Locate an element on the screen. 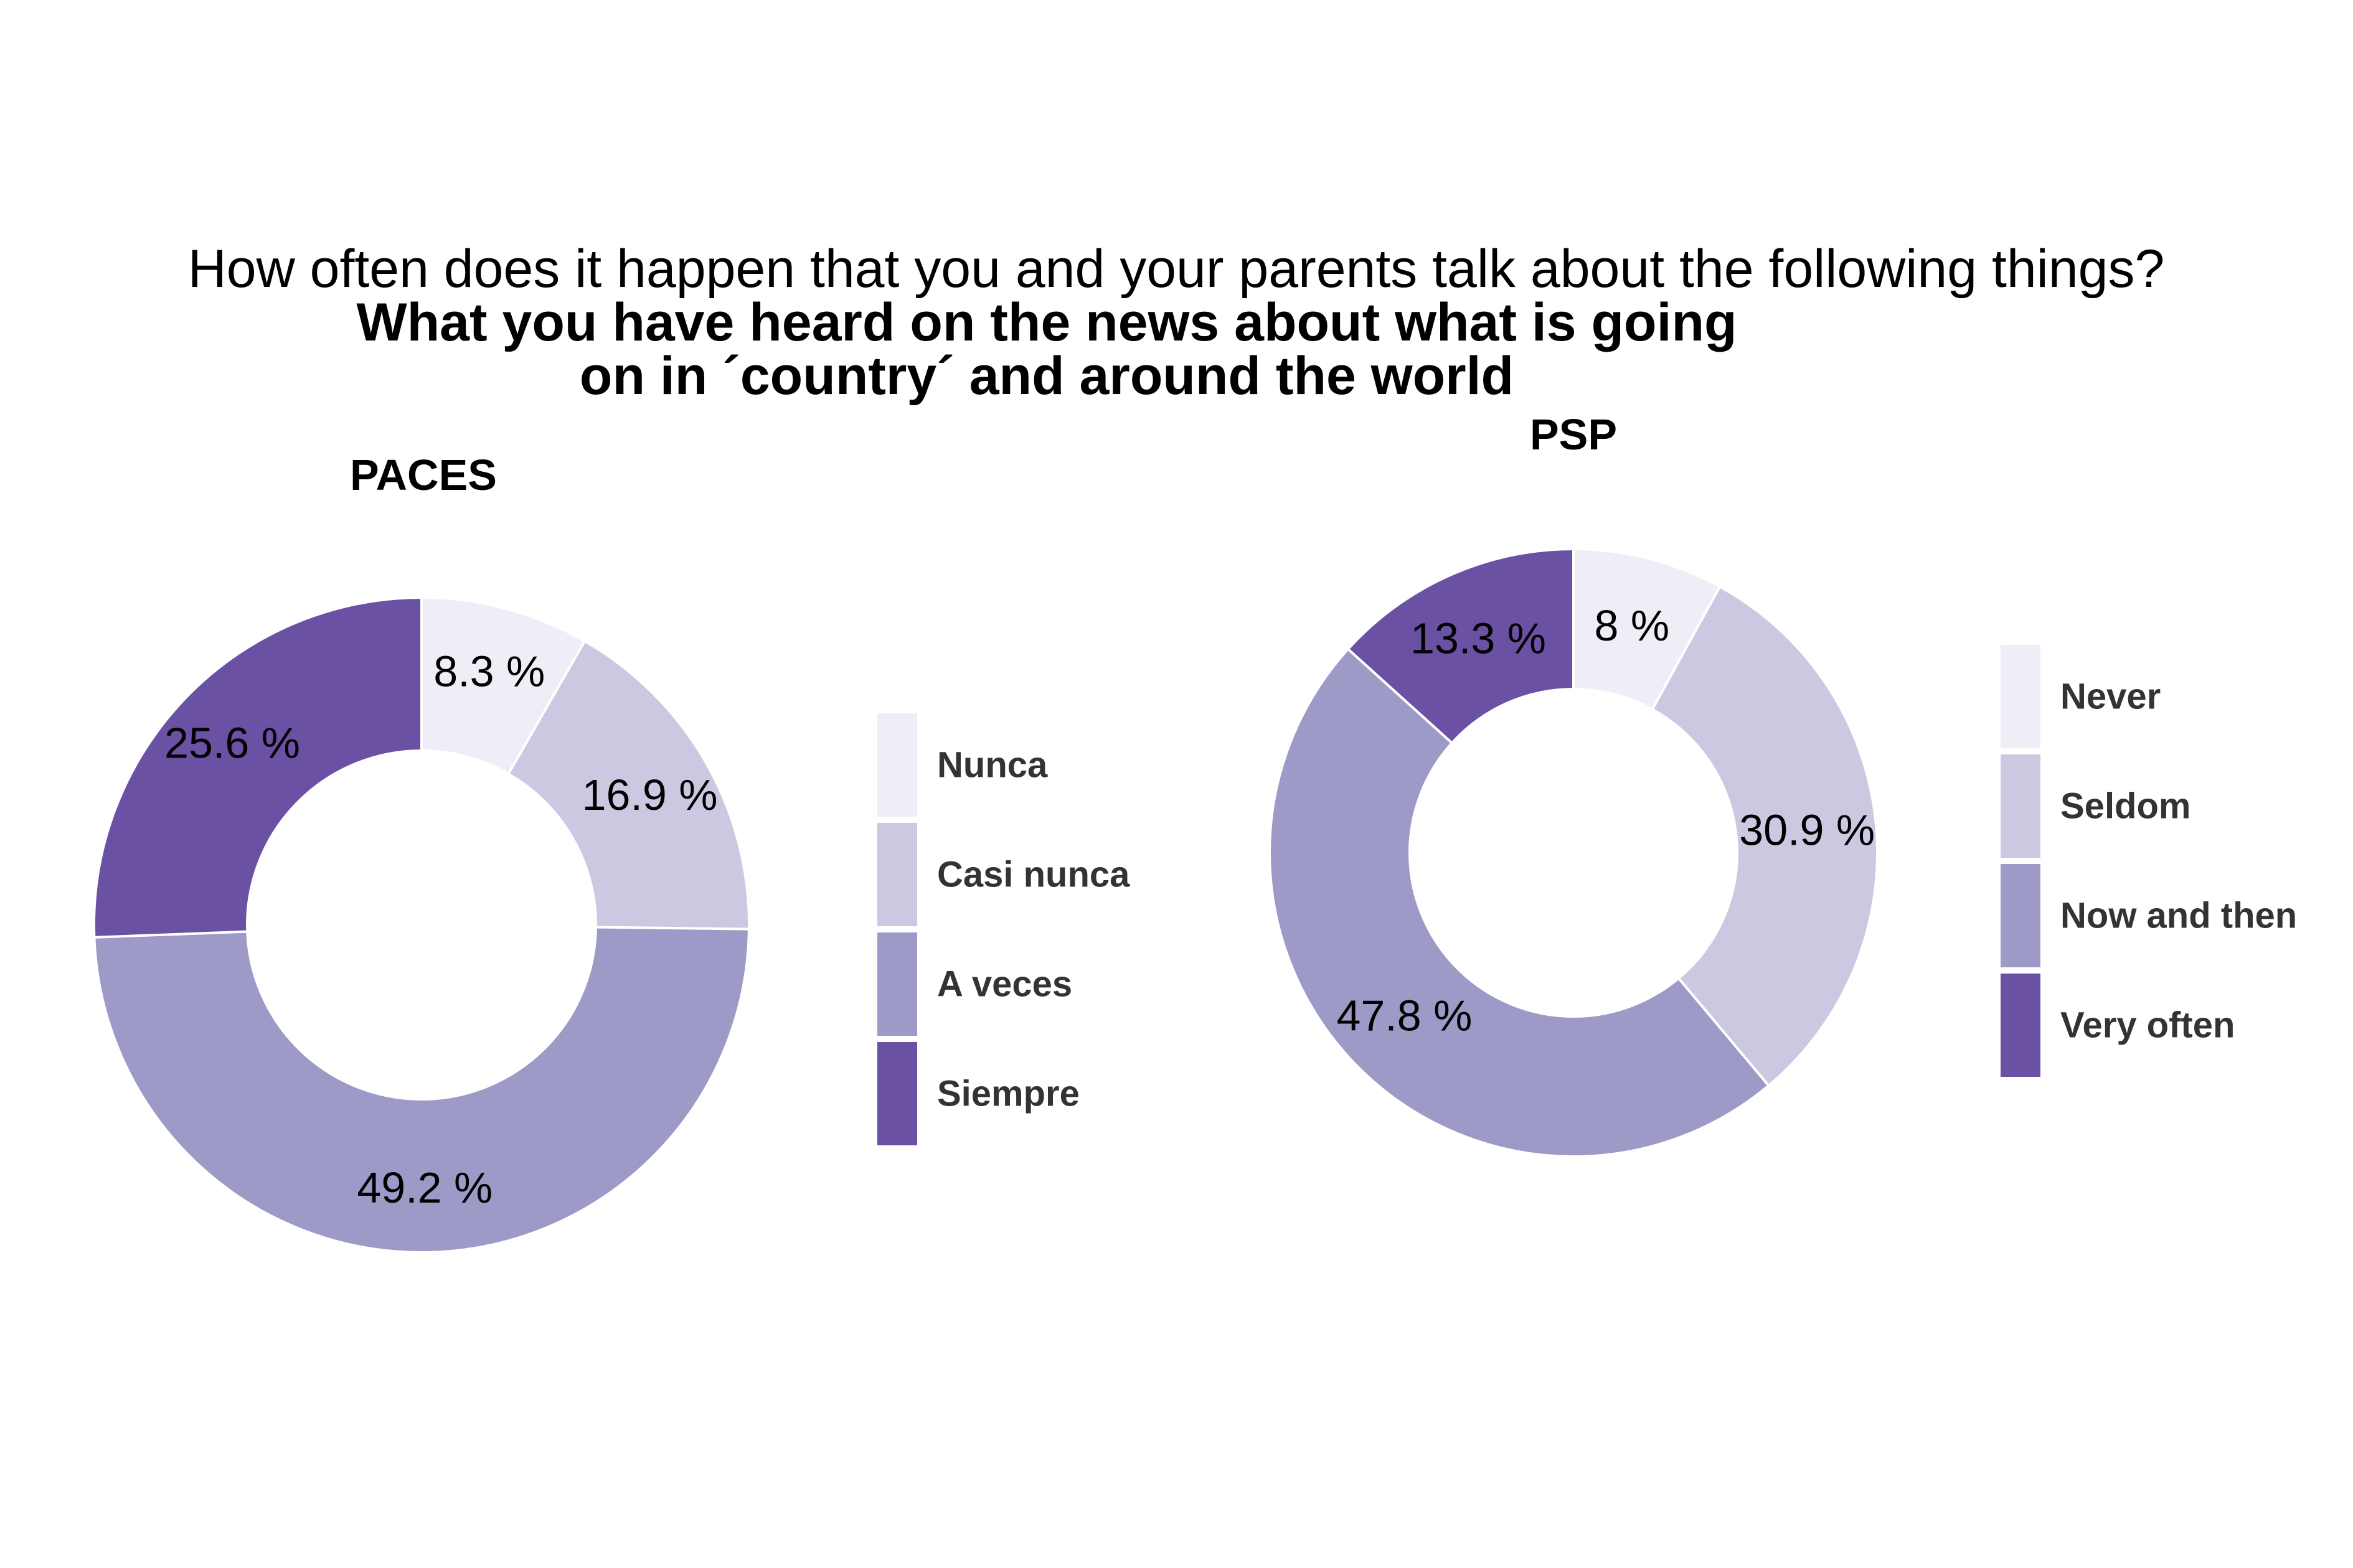 Image resolution: width=2353 pixels, height=1568 pixels. psp-legend-swatch-very-often is located at coordinates (2020, 1025).